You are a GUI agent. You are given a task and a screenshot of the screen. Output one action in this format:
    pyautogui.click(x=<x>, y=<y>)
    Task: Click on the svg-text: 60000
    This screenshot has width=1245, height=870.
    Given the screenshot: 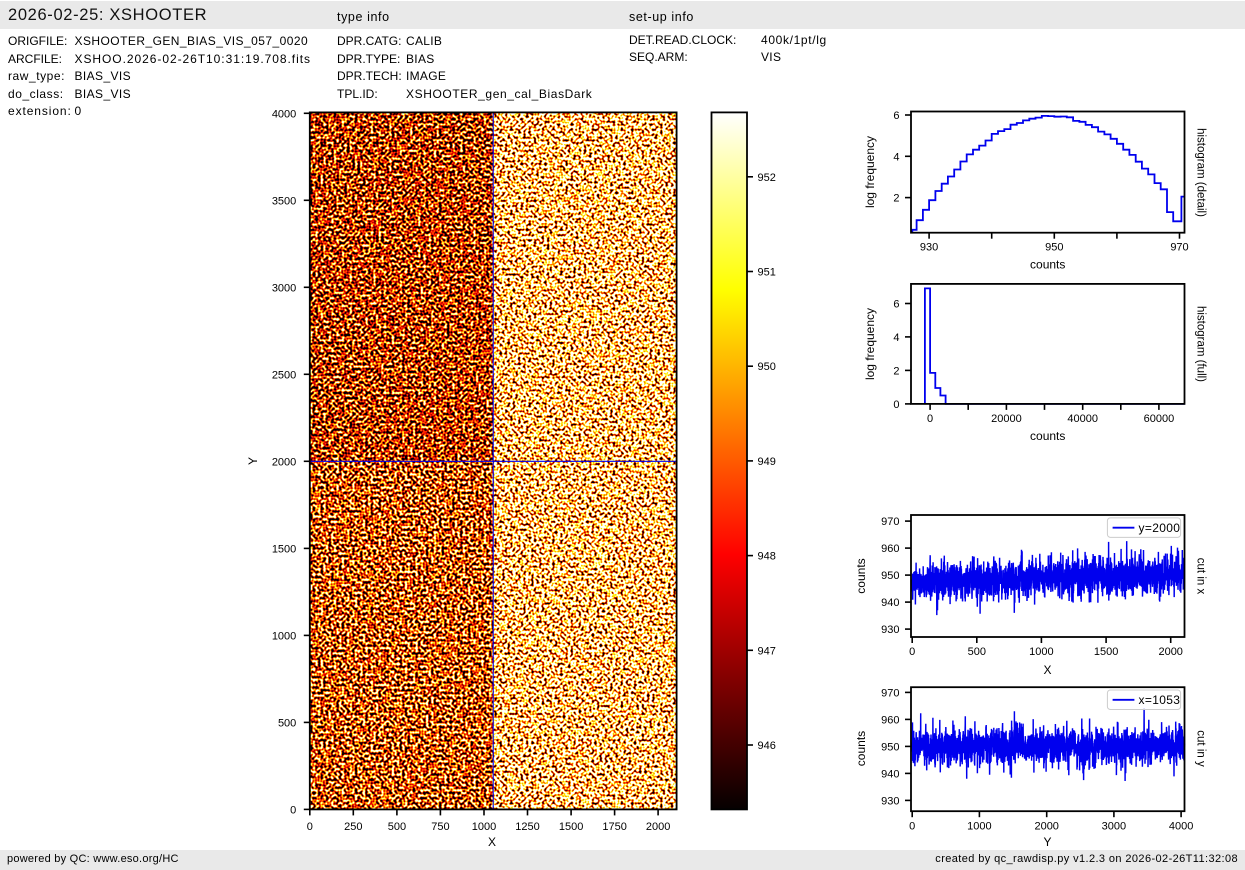 What is the action you would take?
    pyautogui.click(x=1159, y=419)
    